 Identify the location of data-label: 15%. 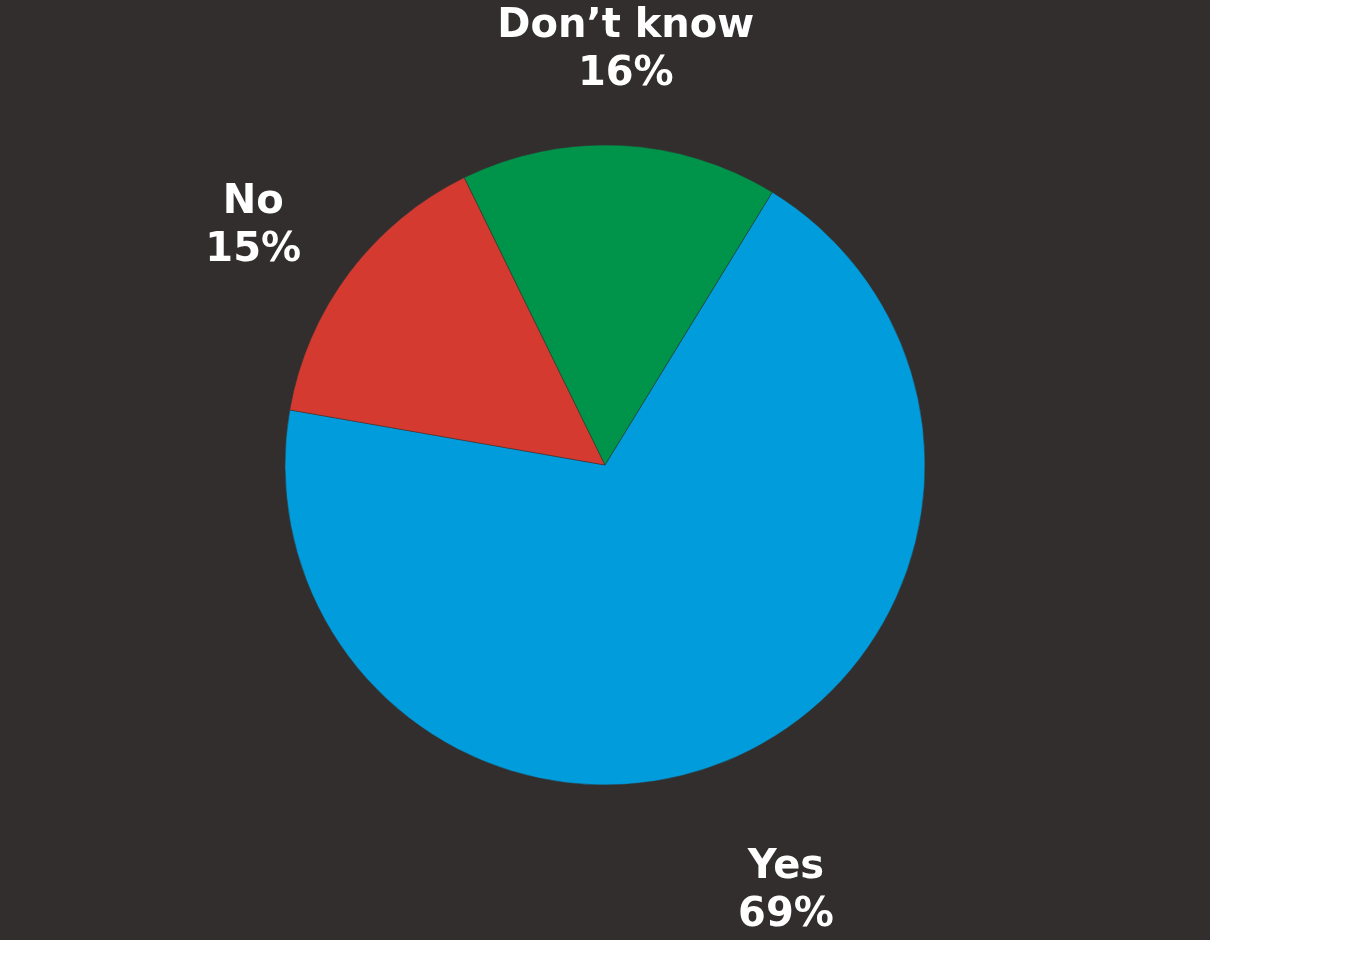
(253, 246).